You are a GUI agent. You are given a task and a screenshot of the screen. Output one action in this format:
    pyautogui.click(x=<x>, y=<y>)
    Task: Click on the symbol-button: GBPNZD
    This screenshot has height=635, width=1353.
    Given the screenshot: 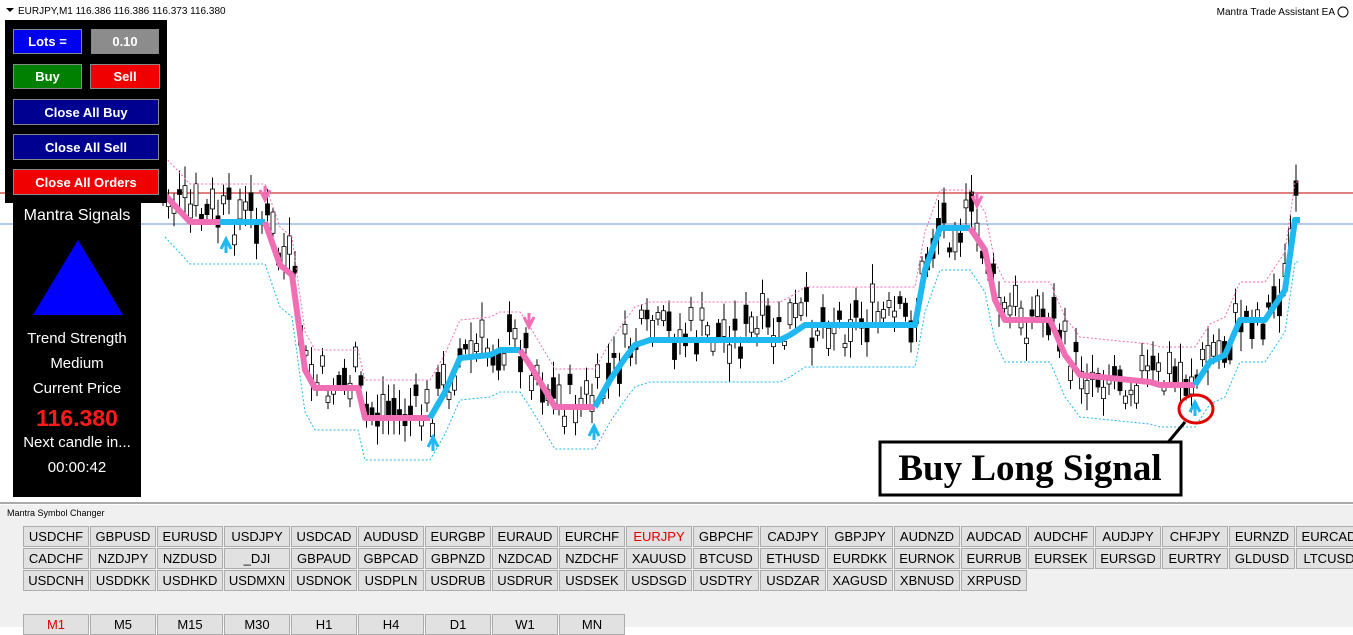 What is the action you would take?
    pyautogui.click(x=458, y=558)
    